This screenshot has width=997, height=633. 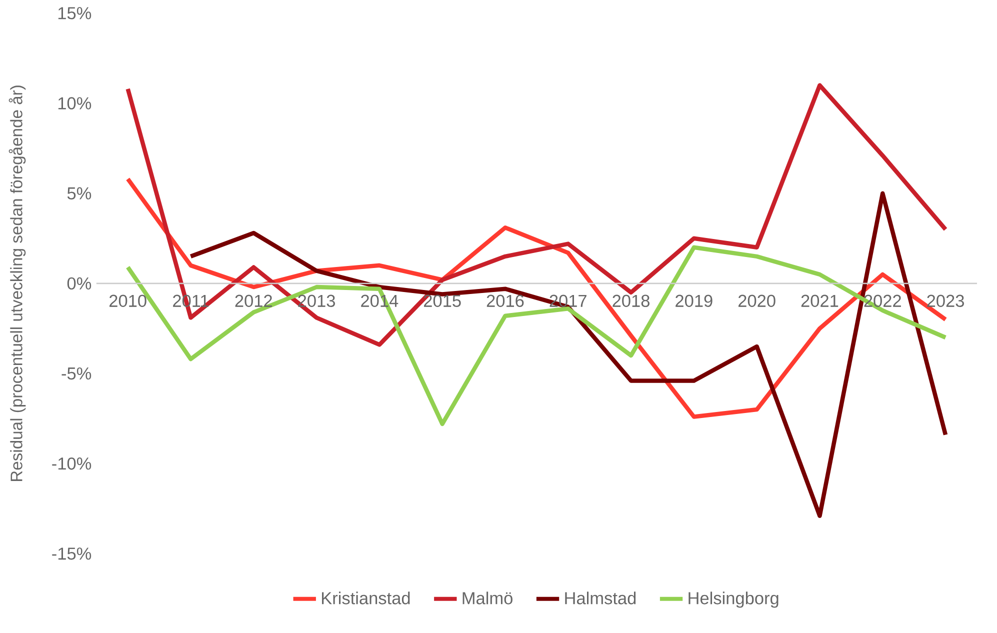 What do you see at coordinates (72, 554) in the screenshot?
I see `y-tick-label: -15%` at bounding box center [72, 554].